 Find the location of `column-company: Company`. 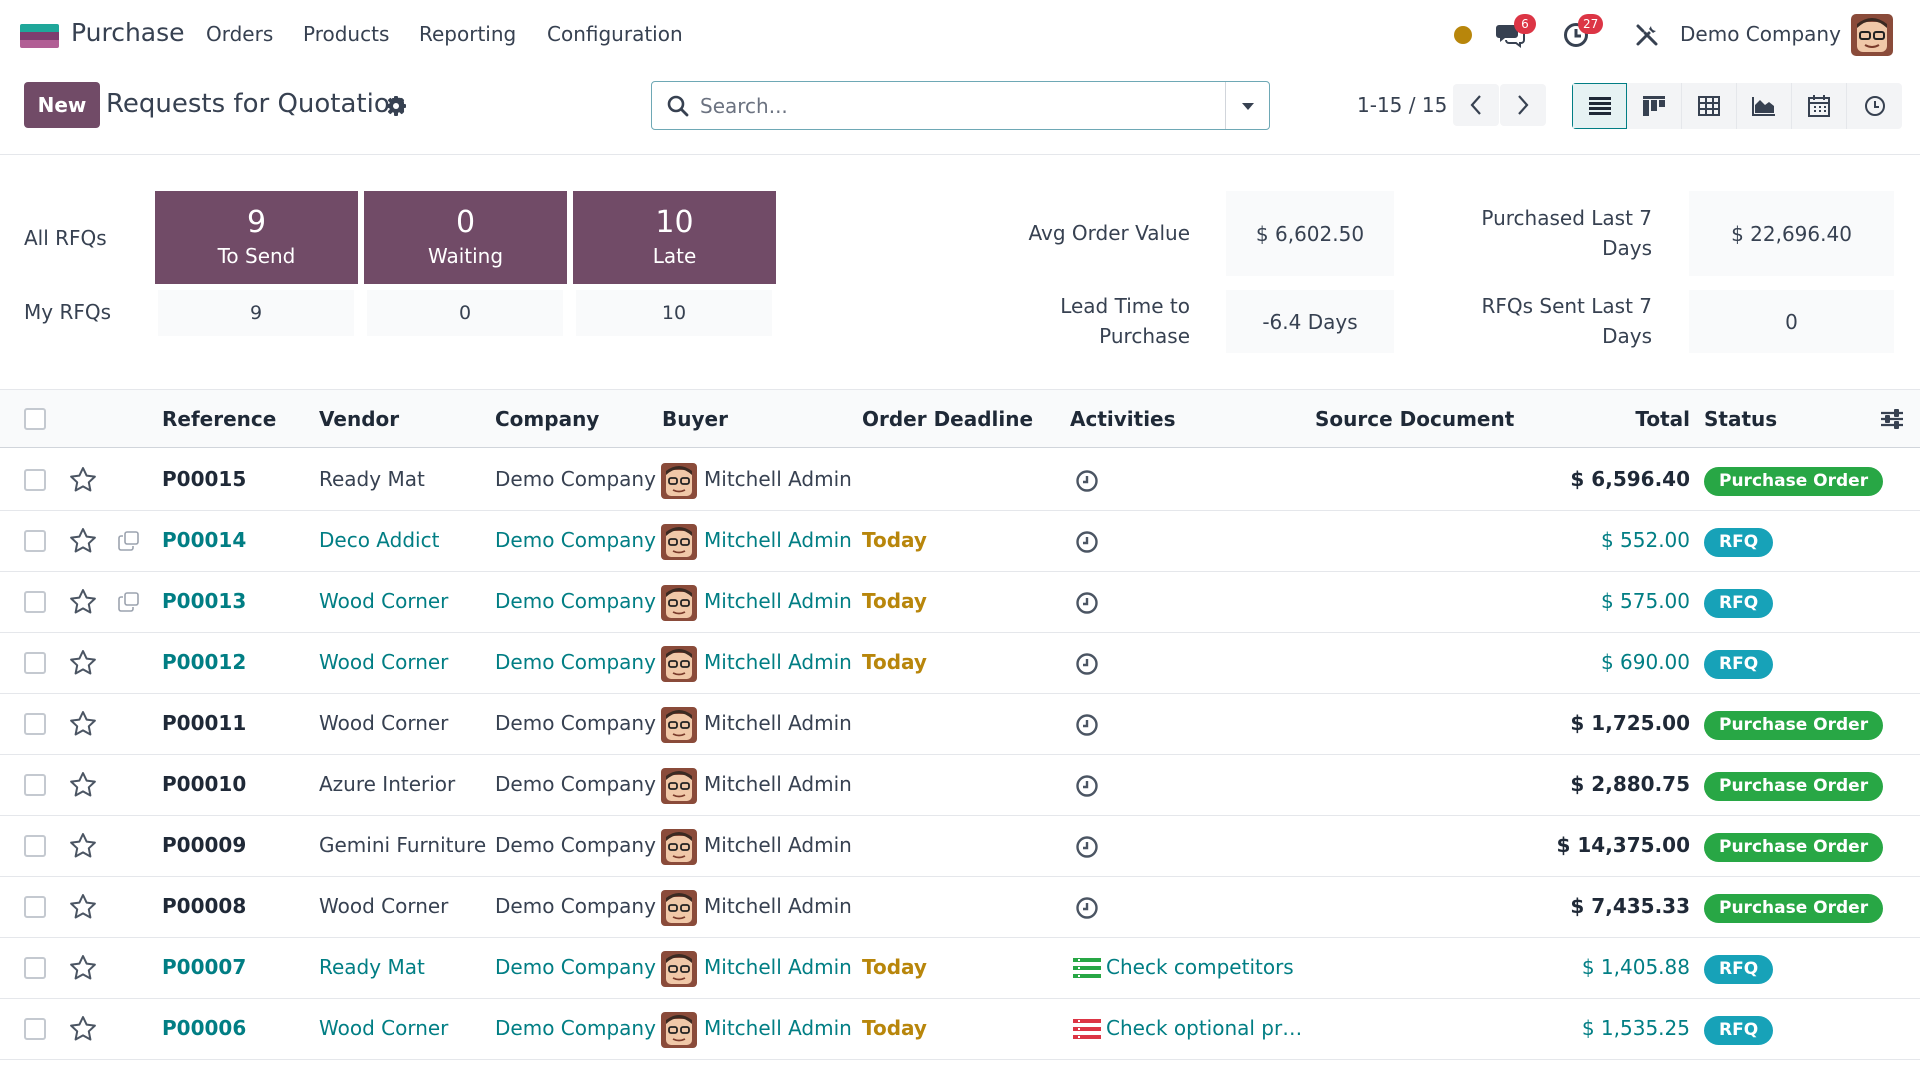

column-company: Company is located at coordinates (547, 419).